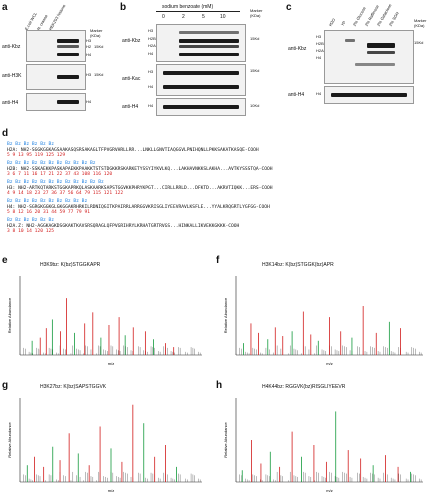 Image resolution: width=433 pixels, height=500 pixels. Describe the element at coordinates (5, 260) in the screenshot. I see `panel-e-label: e` at that location.